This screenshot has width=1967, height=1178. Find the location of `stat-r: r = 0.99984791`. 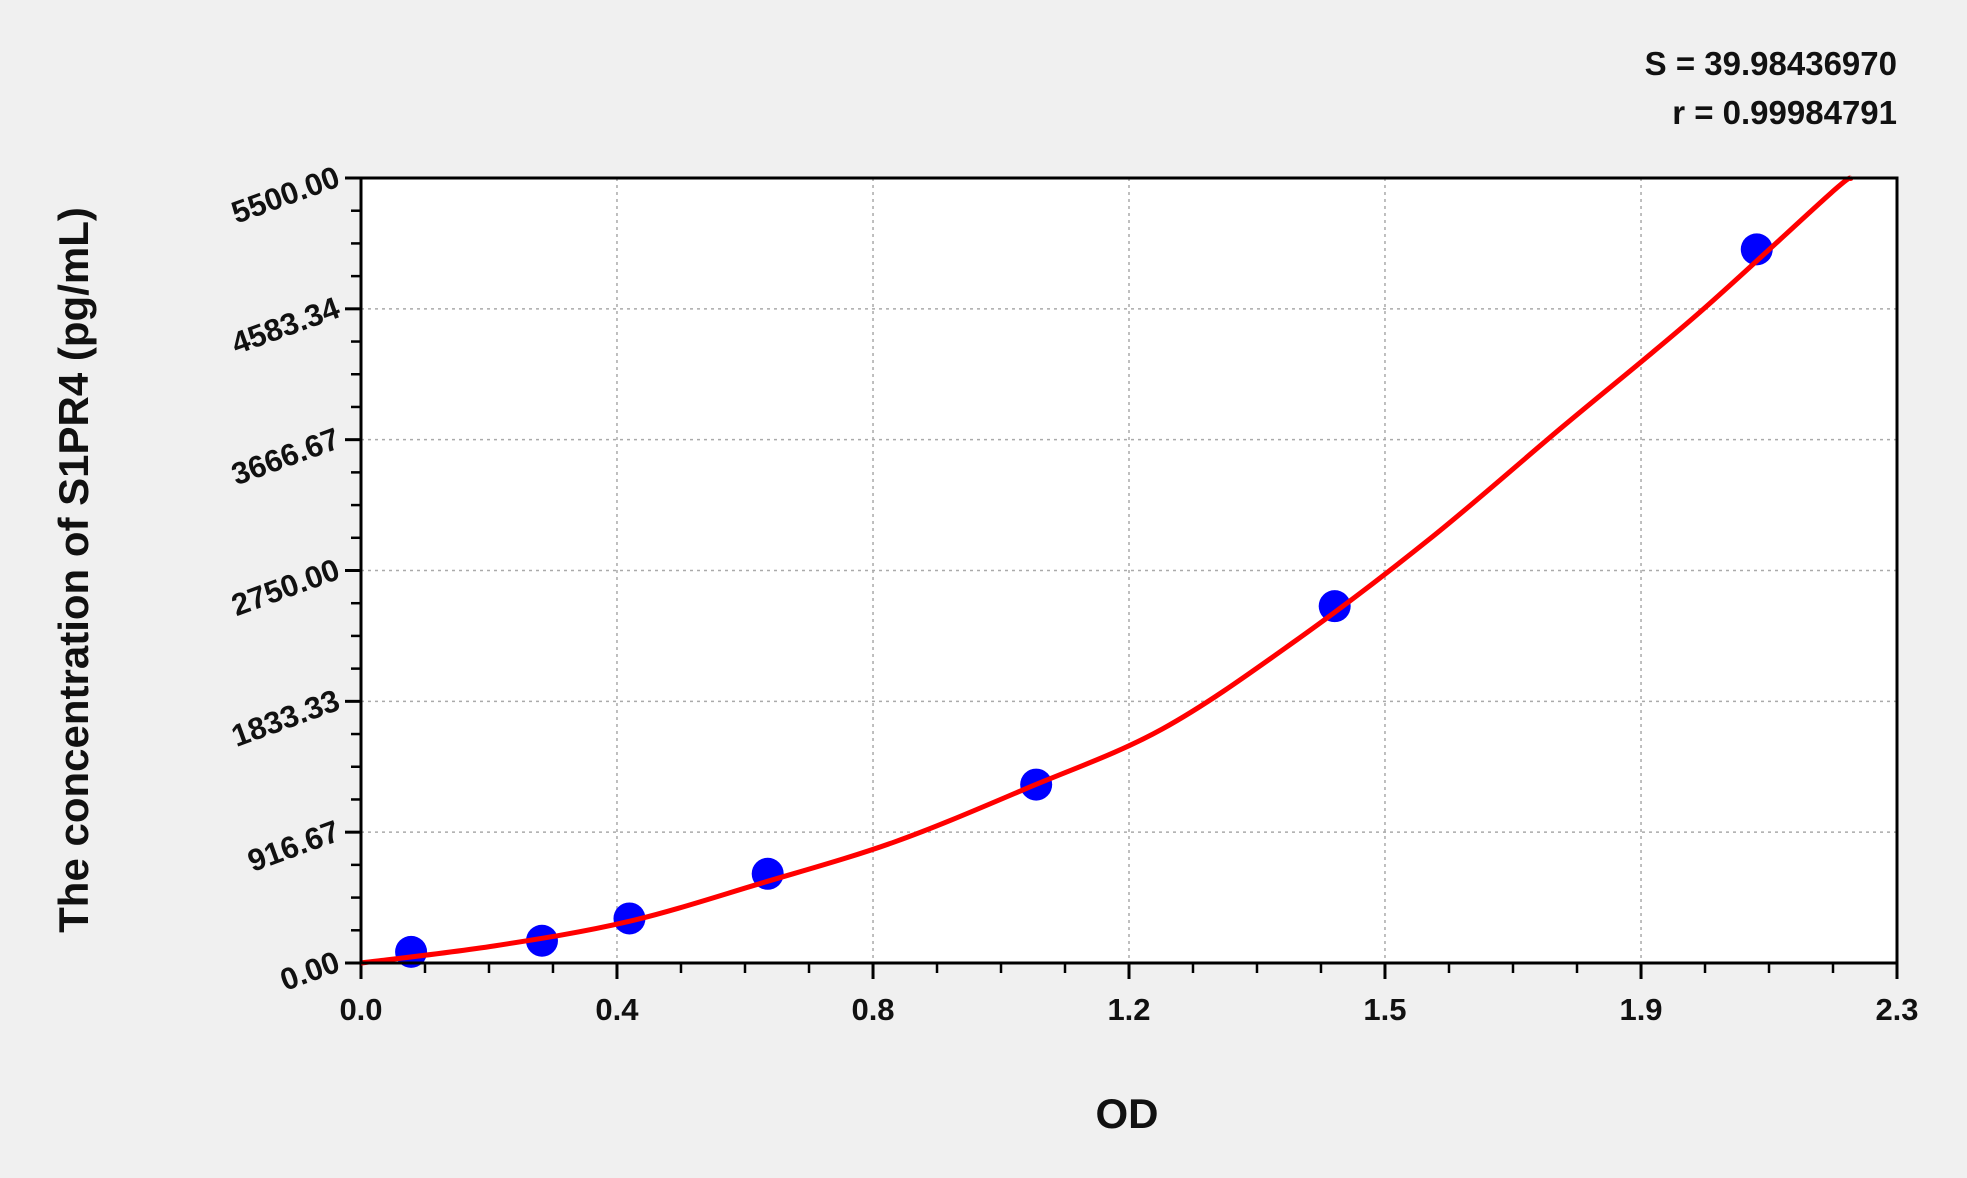

stat-r: r = 0.99984791 is located at coordinates (1784, 112).